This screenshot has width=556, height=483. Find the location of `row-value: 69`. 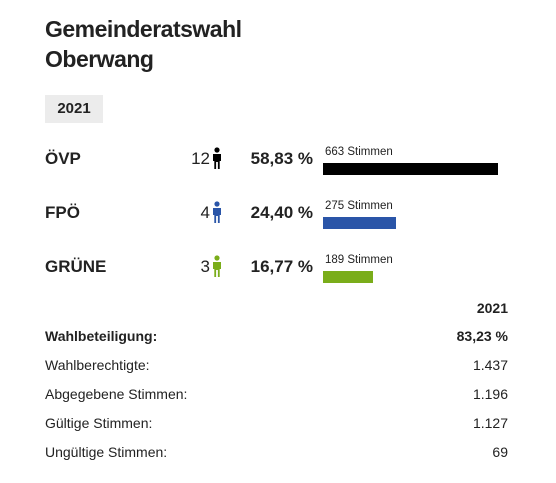

row-value: 69 is located at coordinates (500, 452).